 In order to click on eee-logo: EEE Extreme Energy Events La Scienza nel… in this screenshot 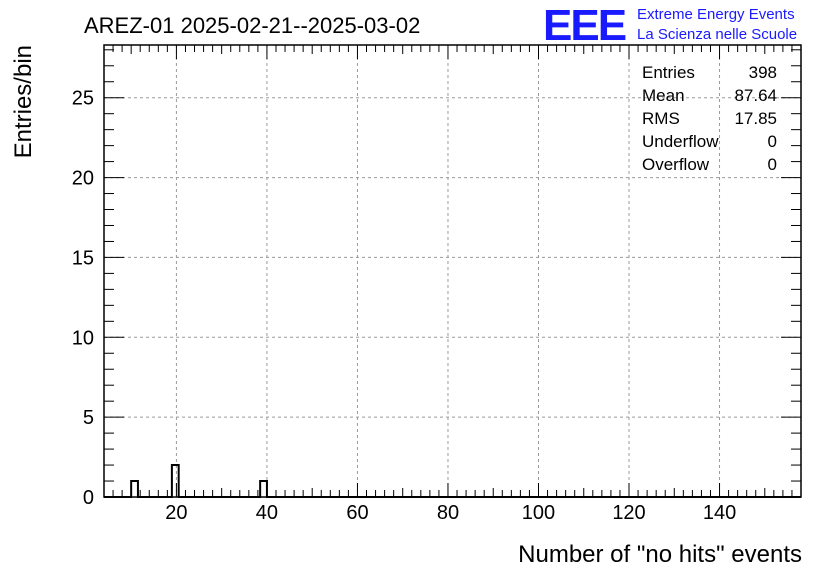, I will do `click(670, 25)`.